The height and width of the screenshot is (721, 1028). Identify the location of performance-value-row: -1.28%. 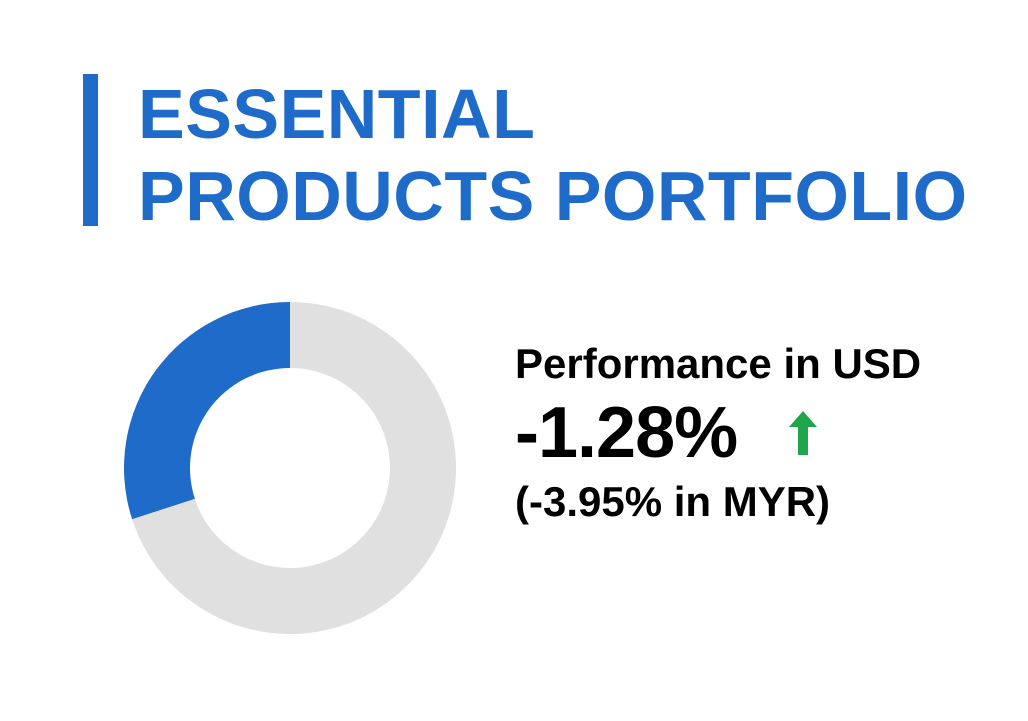
(718, 433).